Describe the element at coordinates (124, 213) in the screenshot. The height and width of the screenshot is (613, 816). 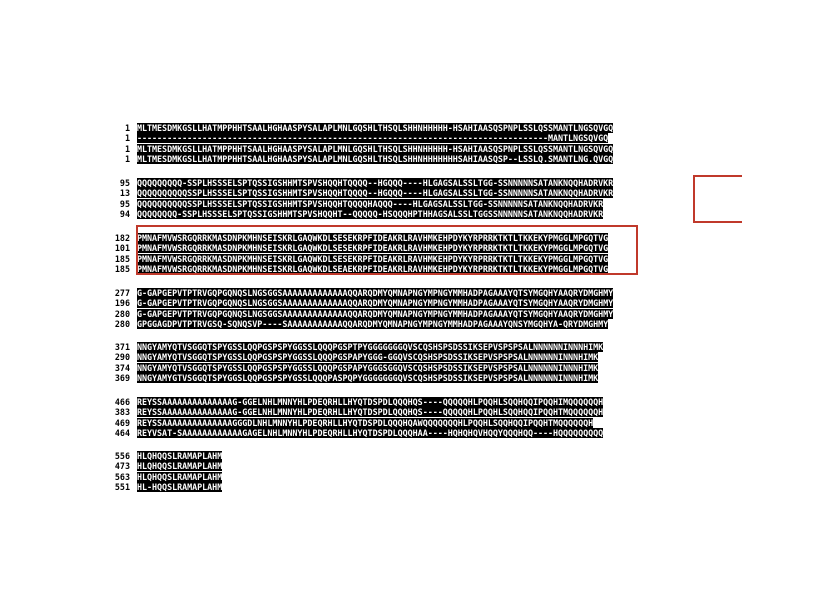
I see `residue-start-number: 94` at that location.